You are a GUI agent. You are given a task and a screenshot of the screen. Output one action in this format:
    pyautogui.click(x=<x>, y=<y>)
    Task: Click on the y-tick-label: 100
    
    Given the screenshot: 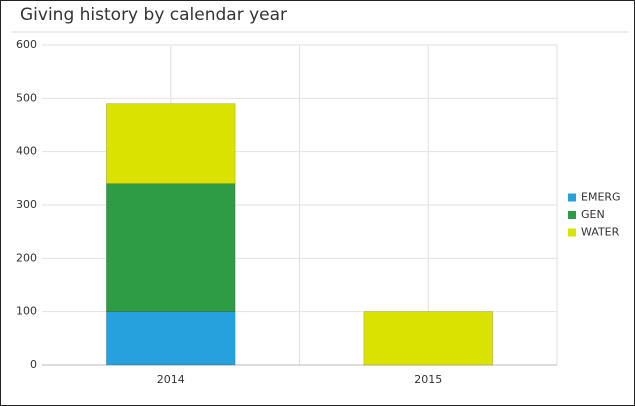 What is the action you would take?
    pyautogui.click(x=26, y=311)
    